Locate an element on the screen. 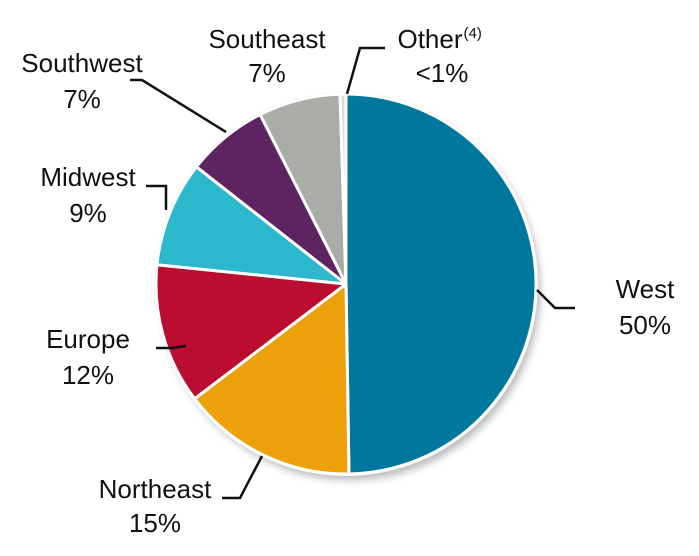  value-label: 15% is located at coordinates (155, 523).